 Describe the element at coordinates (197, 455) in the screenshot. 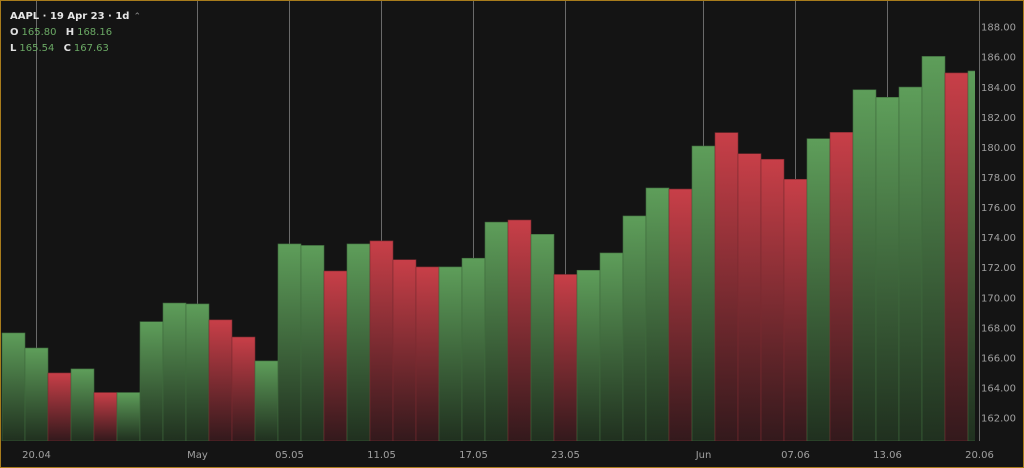

I see `x-tick-label: May` at that location.